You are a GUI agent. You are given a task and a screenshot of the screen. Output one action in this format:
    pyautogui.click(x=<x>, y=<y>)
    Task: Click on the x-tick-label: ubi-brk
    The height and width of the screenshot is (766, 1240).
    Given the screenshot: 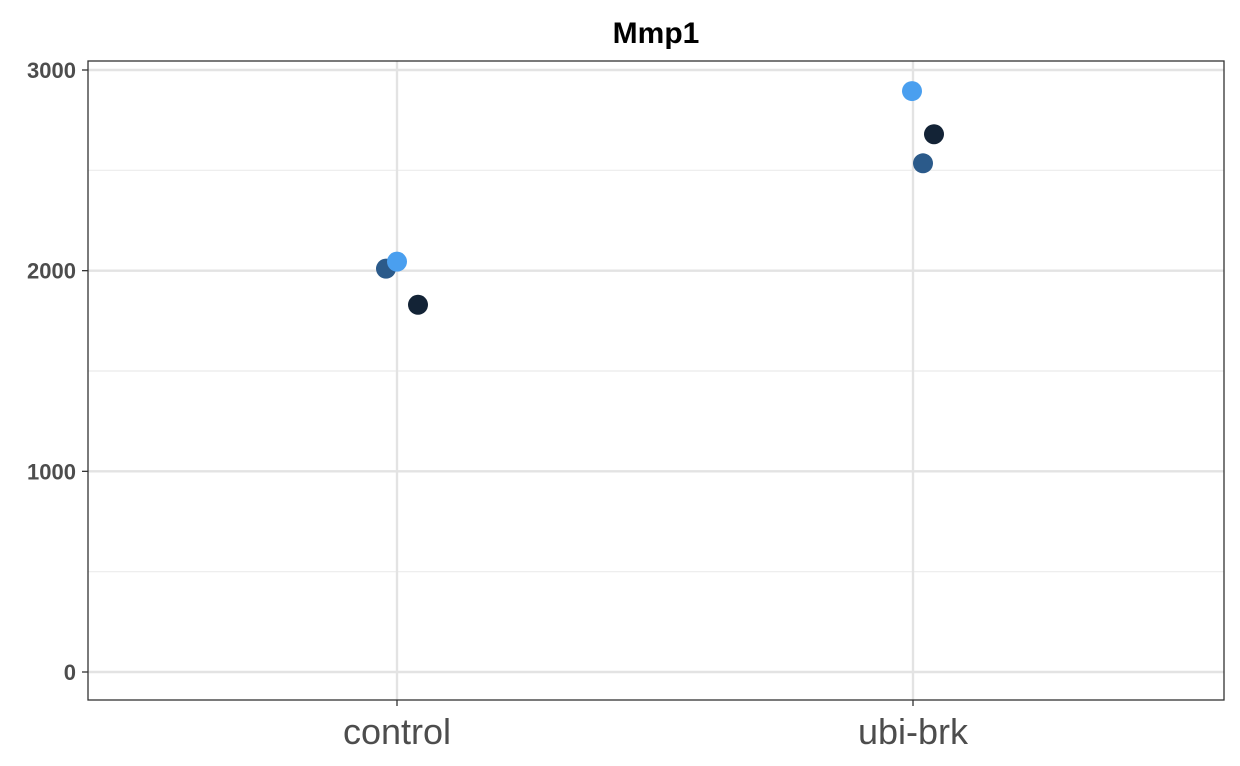 What is the action you would take?
    pyautogui.click(x=913, y=731)
    